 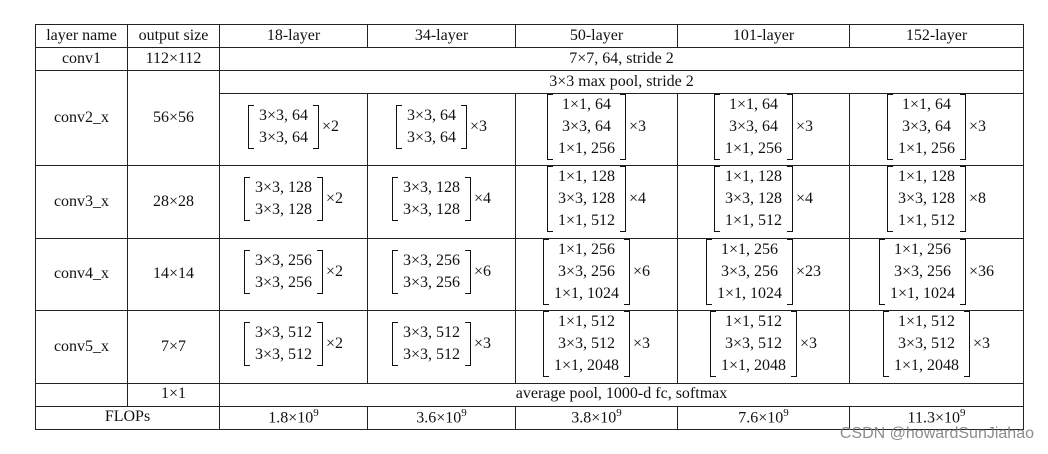 What do you see at coordinates (441, 347) in the screenshot?
I see `block-cell: 3×3, 512 3×3, 512 ×3` at bounding box center [441, 347].